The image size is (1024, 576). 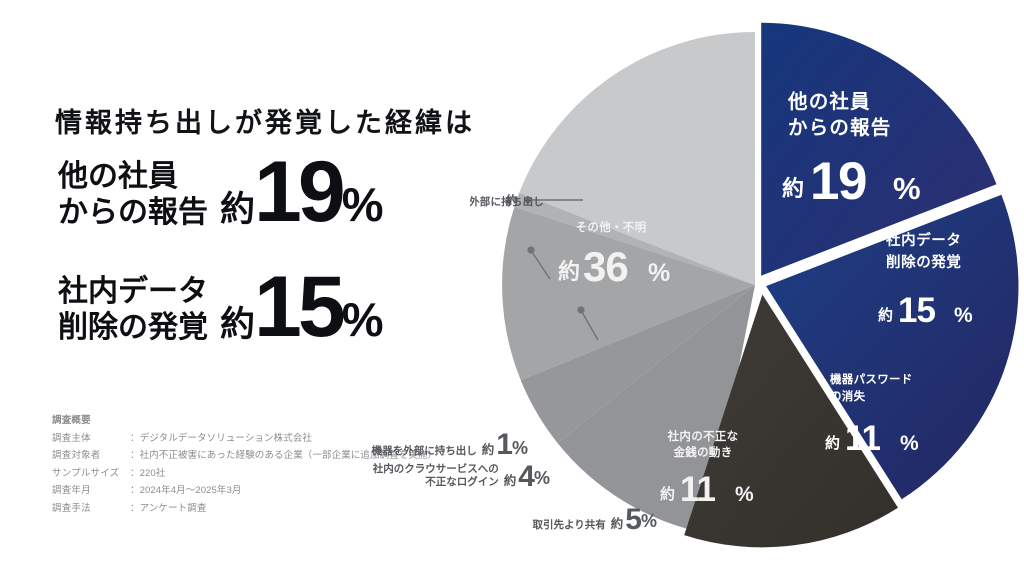 I want to click on pie-slice-unauthorized-cloud-login, so click(x=628, y=293).